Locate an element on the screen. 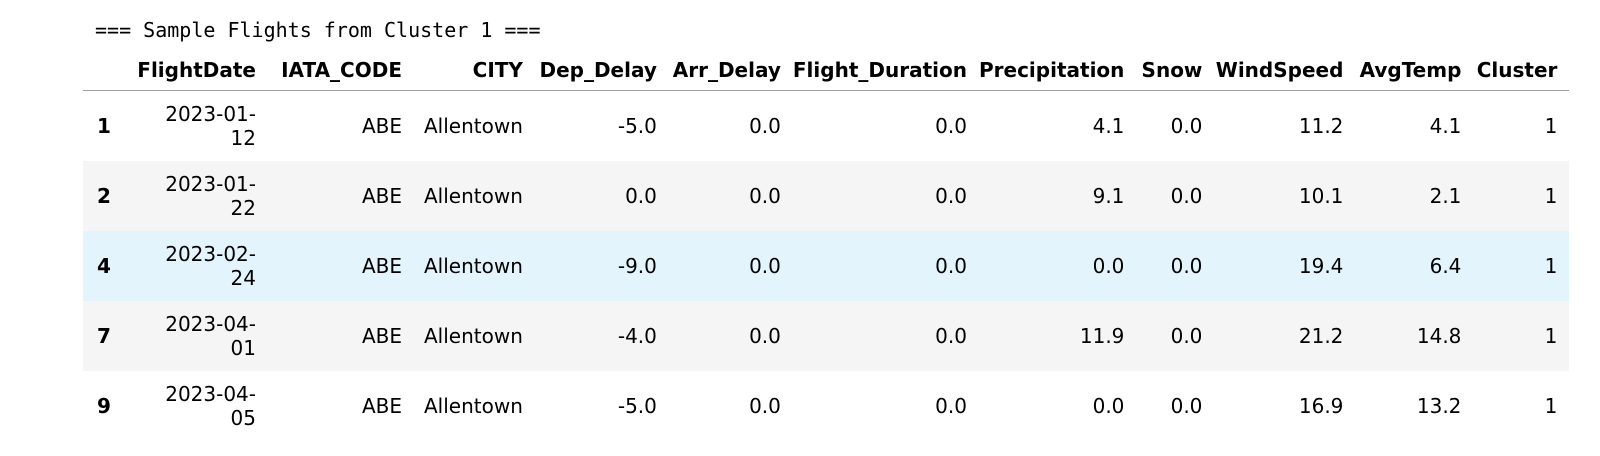 The width and height of the screenshot is (1600, 456). flightdate-cell: 2023-04- 01 is located at coordinates (199, 336).